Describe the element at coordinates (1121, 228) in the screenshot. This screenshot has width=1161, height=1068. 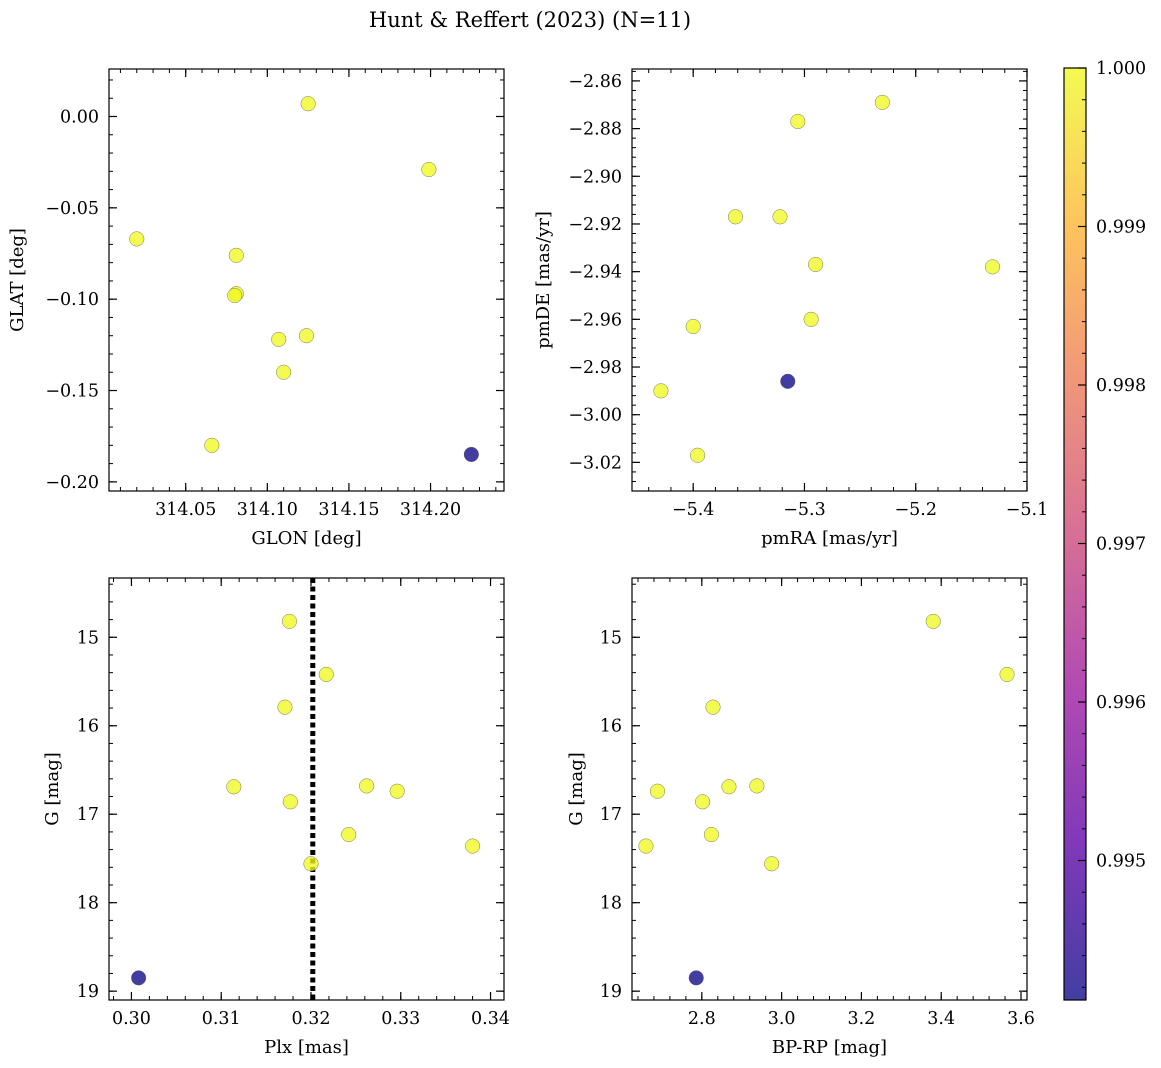
I see `colorbar-tick-label: 0.999` at that location.